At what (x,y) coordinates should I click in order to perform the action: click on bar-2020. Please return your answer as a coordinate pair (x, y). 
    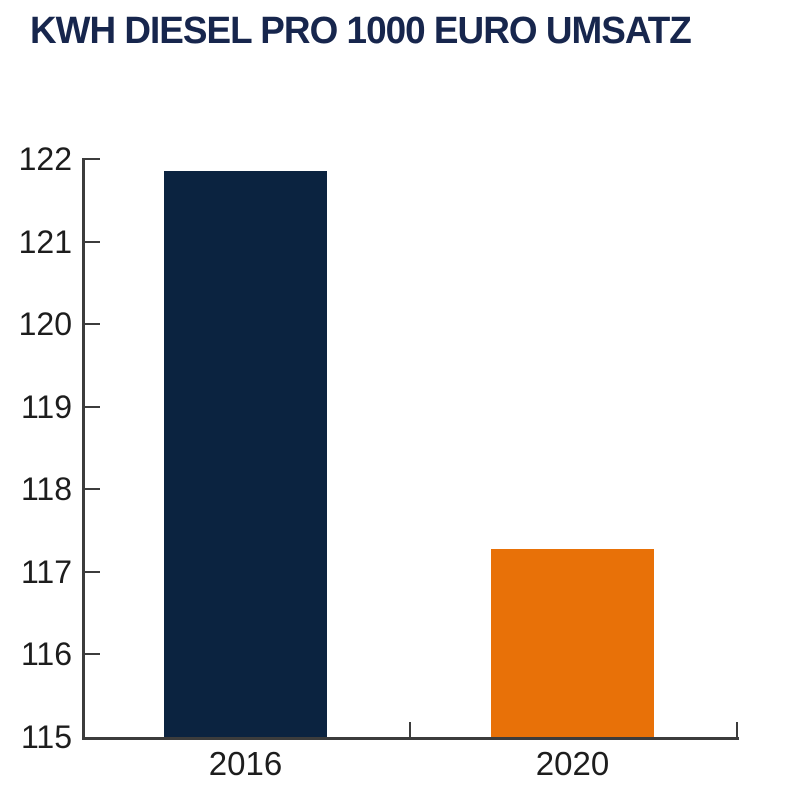
    Looking at the image, I should click on (572, 642).